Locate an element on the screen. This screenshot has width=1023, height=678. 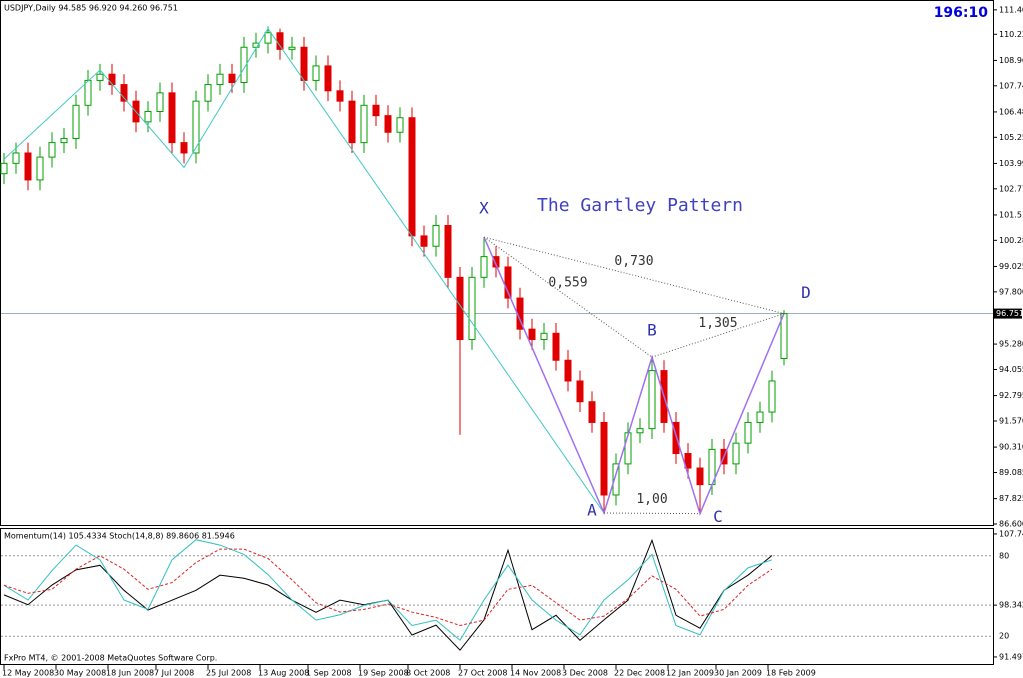
x-tick-label: 14 Nov 2008 is located at coordinates (535, 673).